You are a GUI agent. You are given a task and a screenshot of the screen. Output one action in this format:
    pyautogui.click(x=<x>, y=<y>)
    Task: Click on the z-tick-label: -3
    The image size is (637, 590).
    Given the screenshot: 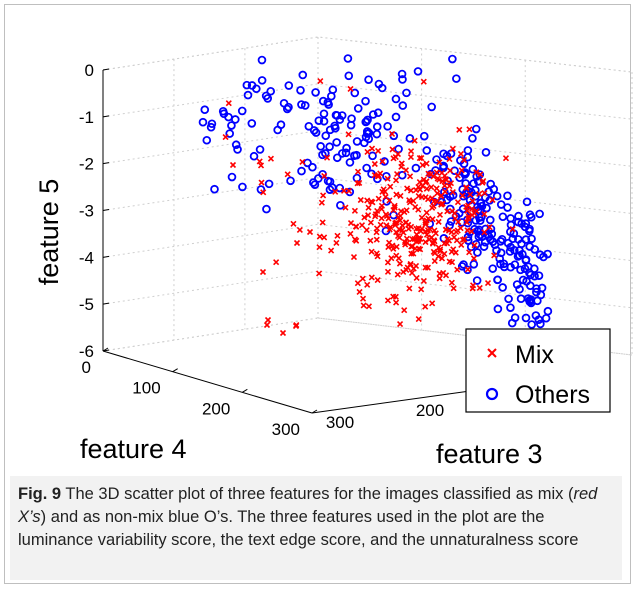 What is the action you would take?
    pyautogui.click(x=86, y=211)
    